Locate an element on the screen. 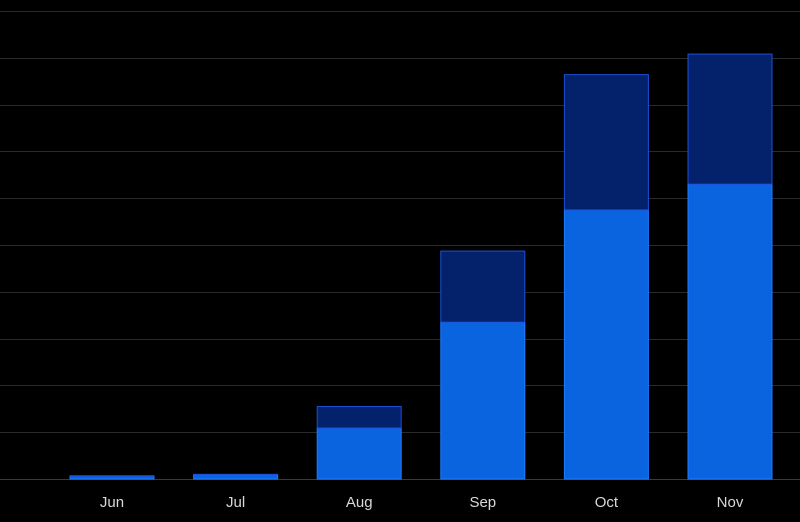 This screenshot has width=800, height=522. x-tick-label: Sep is located at coordinates (482, 502).